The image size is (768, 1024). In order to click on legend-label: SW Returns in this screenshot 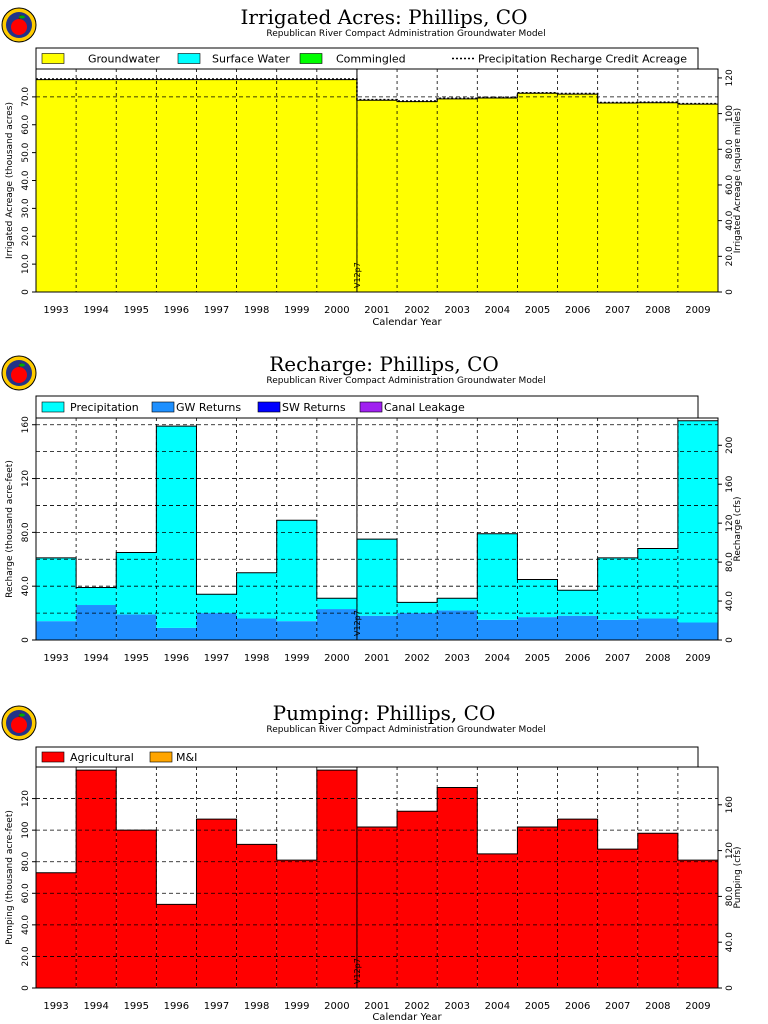, I will do `click(314, 407)`.